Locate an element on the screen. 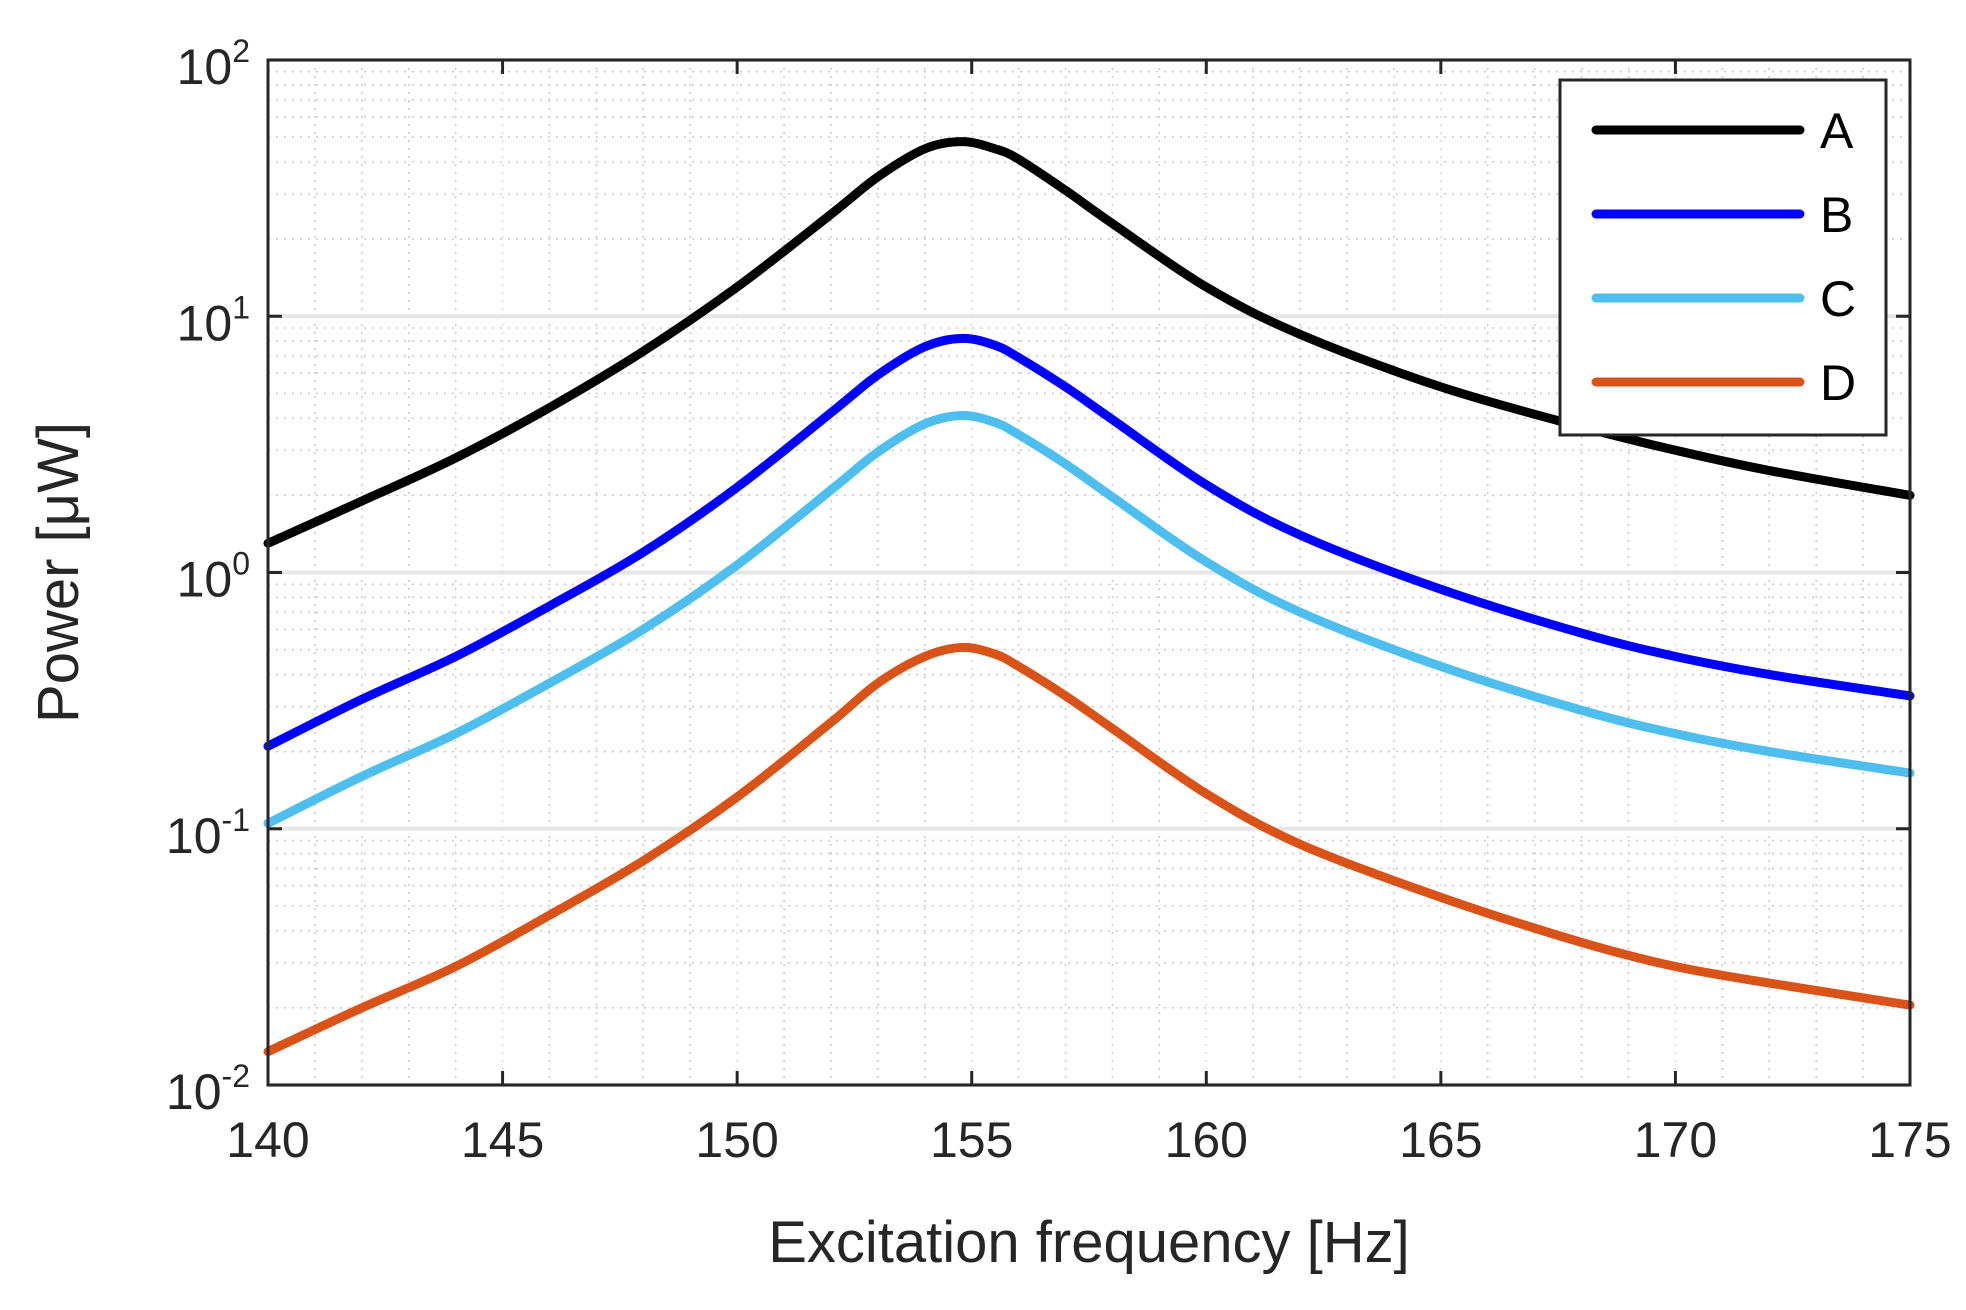 The width and height of the screenshot is (1966, 1310). x-tick-label: 175 is located at coordinates (1909, 1140).